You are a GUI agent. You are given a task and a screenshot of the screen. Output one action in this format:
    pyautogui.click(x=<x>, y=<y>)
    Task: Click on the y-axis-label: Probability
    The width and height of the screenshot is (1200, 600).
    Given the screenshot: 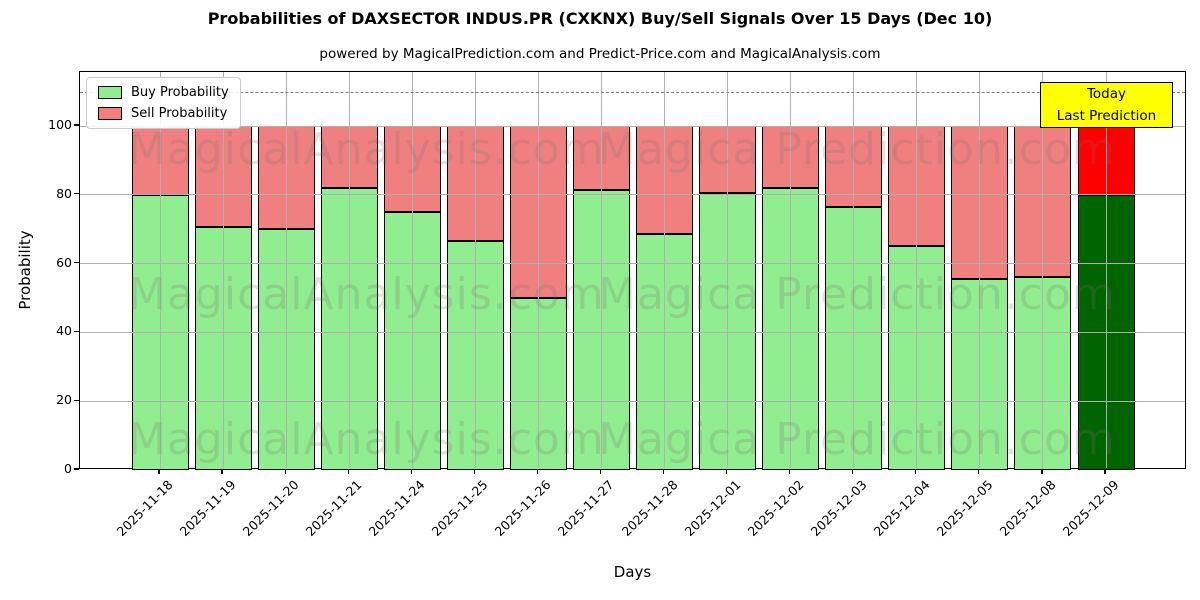 What is the action you would take?
    pyautogui.click(x=25, y=270)
    